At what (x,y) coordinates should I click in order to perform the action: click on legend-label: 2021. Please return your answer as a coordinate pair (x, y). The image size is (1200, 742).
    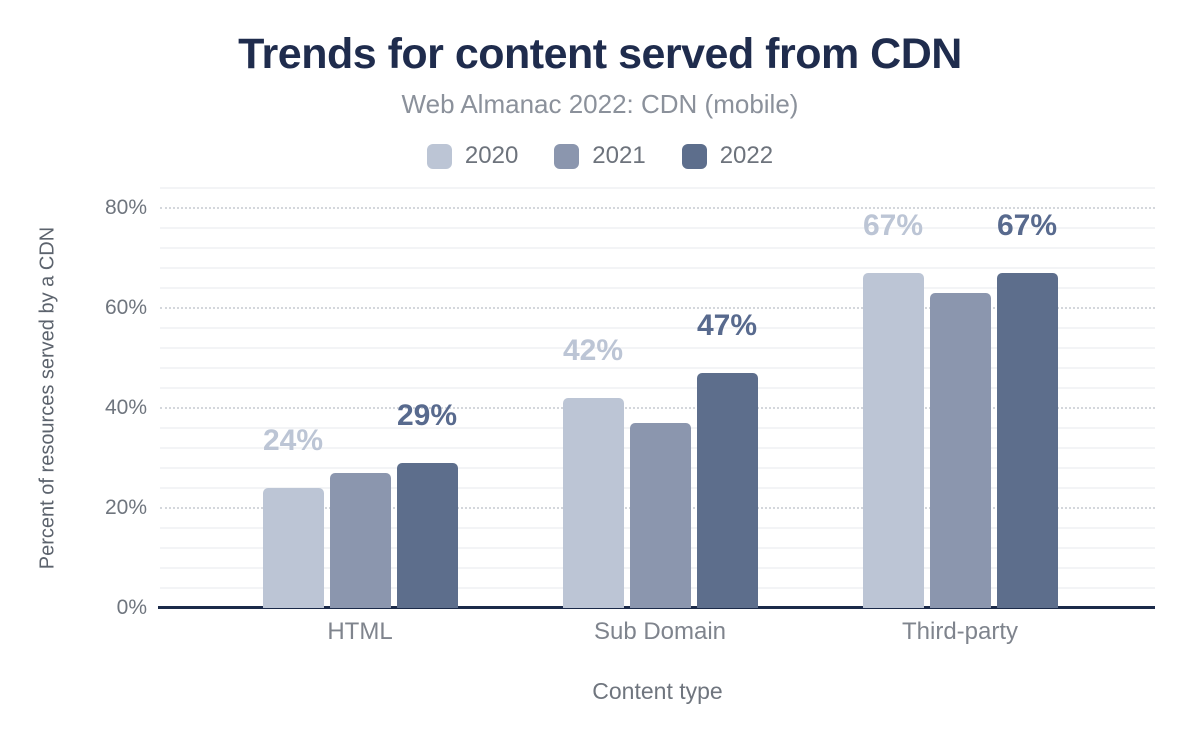
    Looking at the image, I should click on (619, 155).